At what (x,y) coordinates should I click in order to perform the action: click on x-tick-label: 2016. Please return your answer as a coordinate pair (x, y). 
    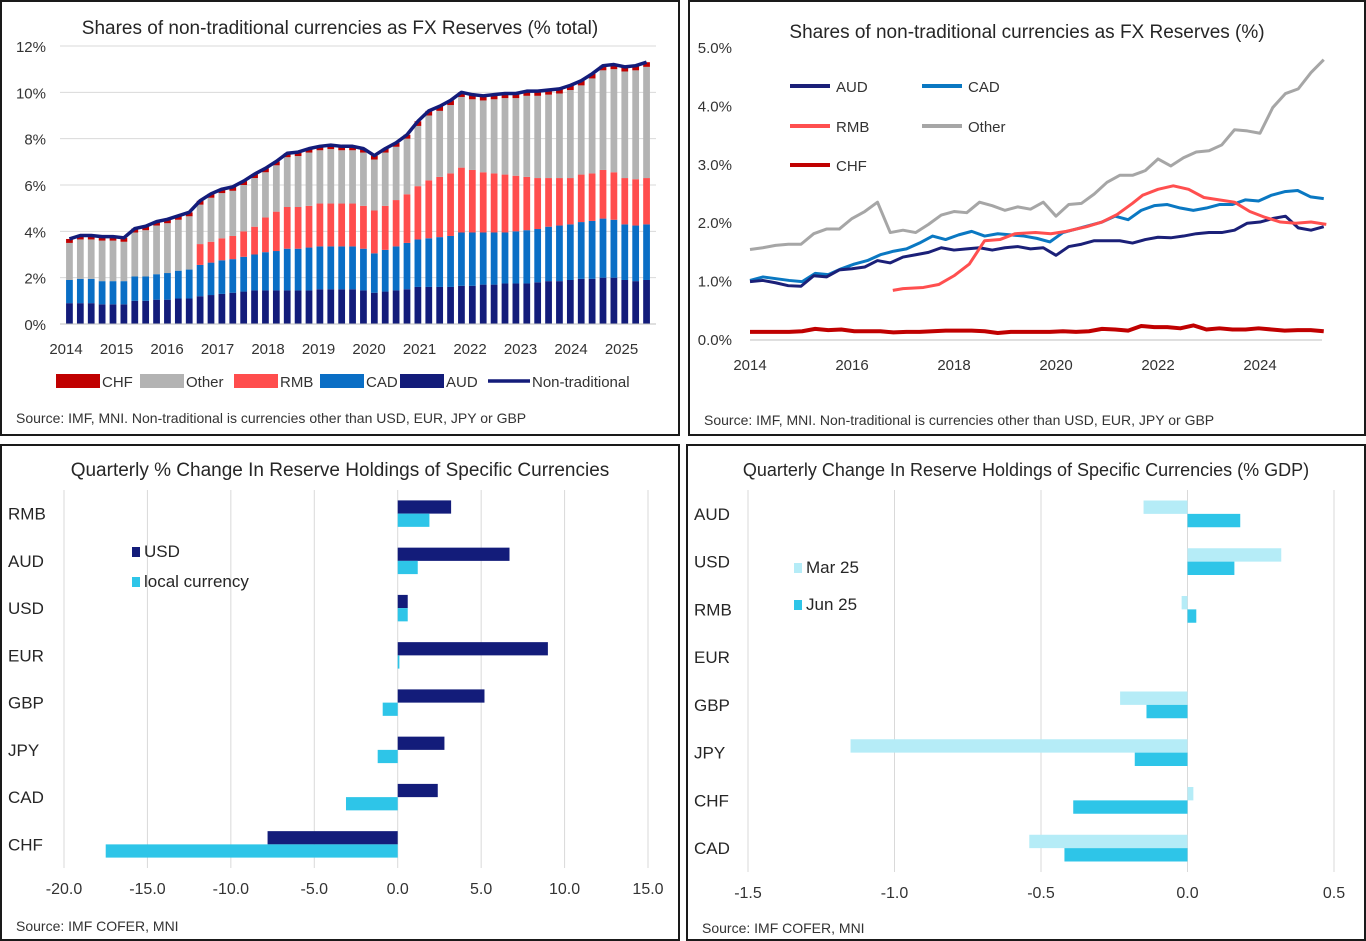
    Looking at the image, I should click on (166, 349).